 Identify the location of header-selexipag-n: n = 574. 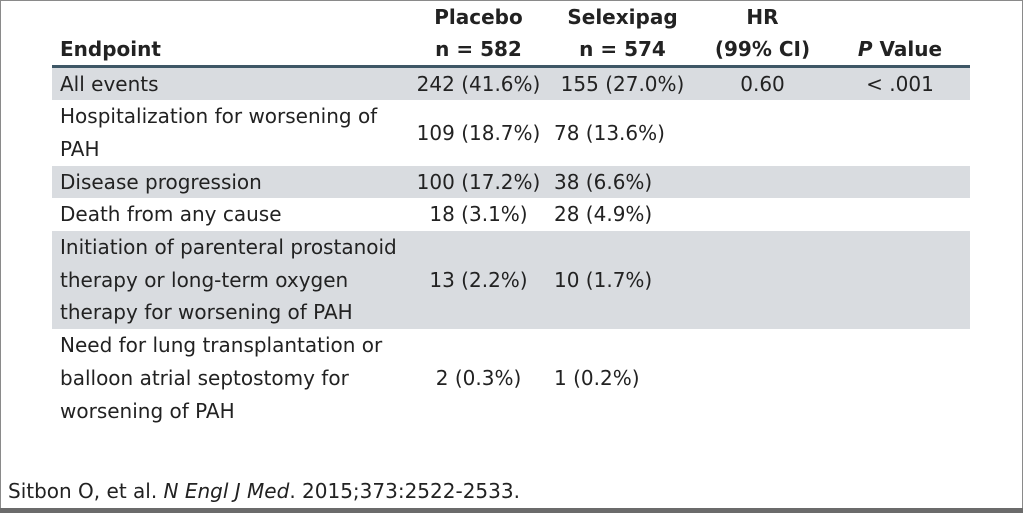
(622, 48).